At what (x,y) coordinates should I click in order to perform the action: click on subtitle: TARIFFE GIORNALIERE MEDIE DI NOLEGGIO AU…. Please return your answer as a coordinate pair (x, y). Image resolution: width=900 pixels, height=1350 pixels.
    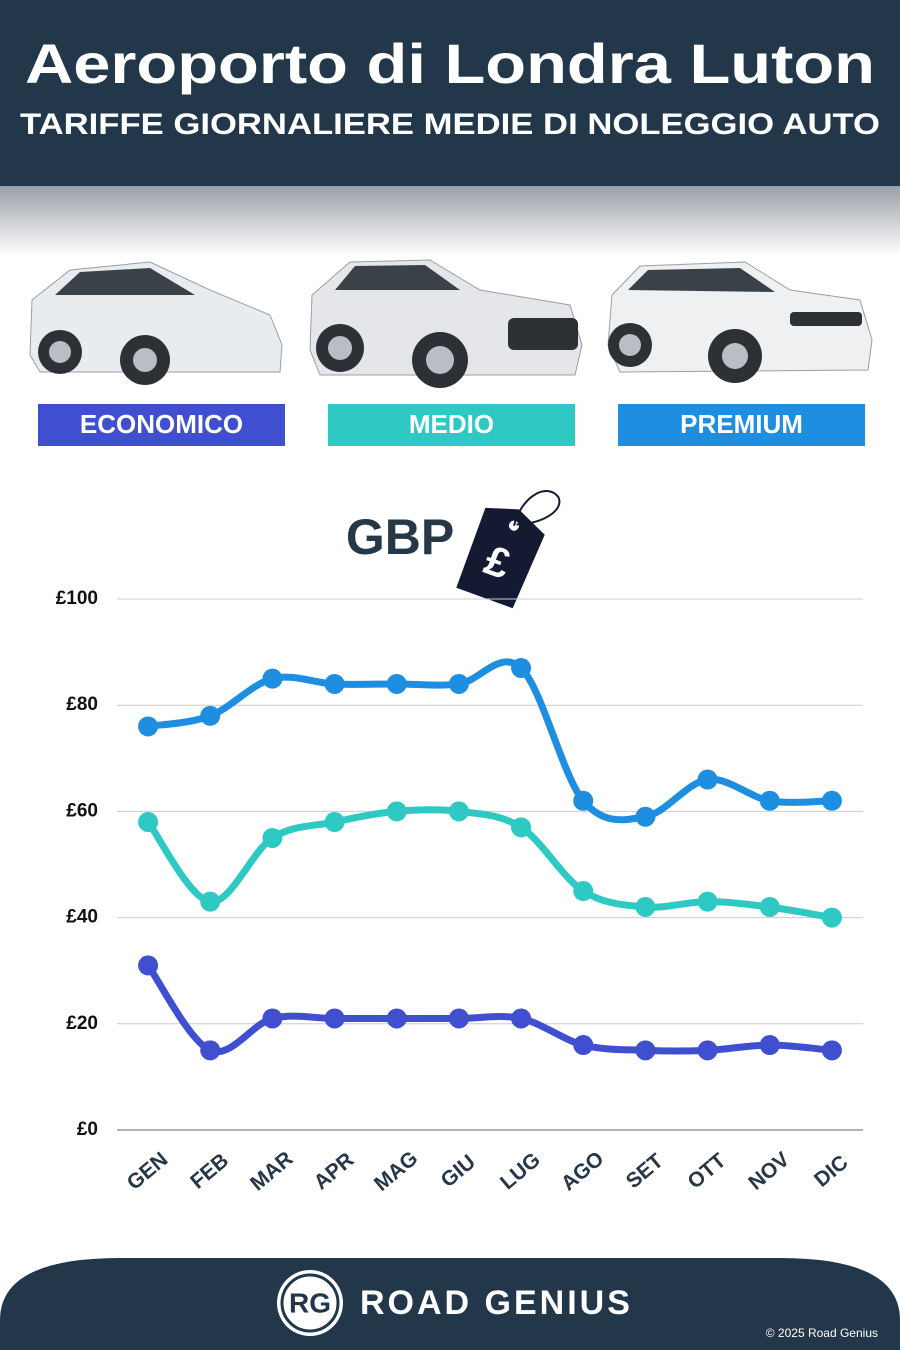
    Looking at the image, I should click on (450, 124).